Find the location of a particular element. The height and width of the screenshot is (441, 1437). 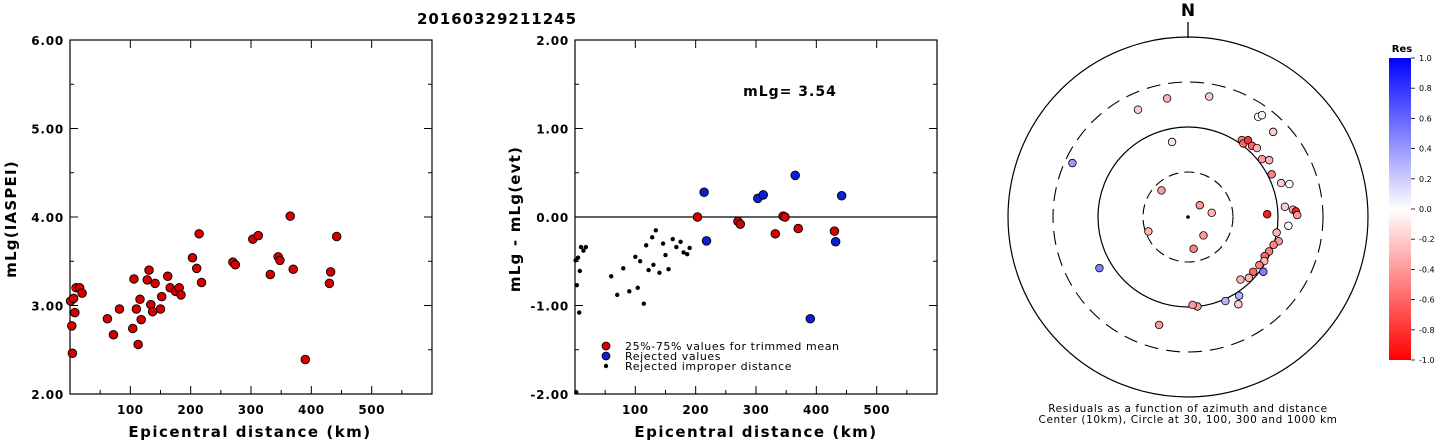

p1-xtick-label: 300 is located at coordinates (251, 410).